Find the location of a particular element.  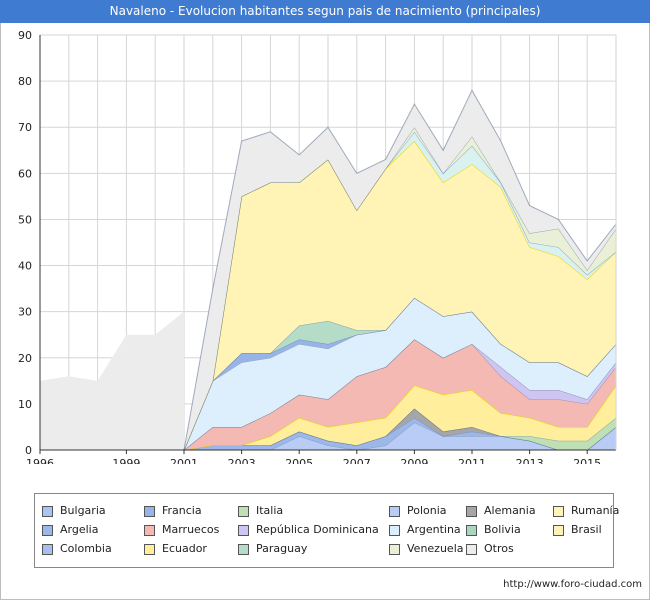

x-tick-label: 2011 is located at coordinates (472, 460).